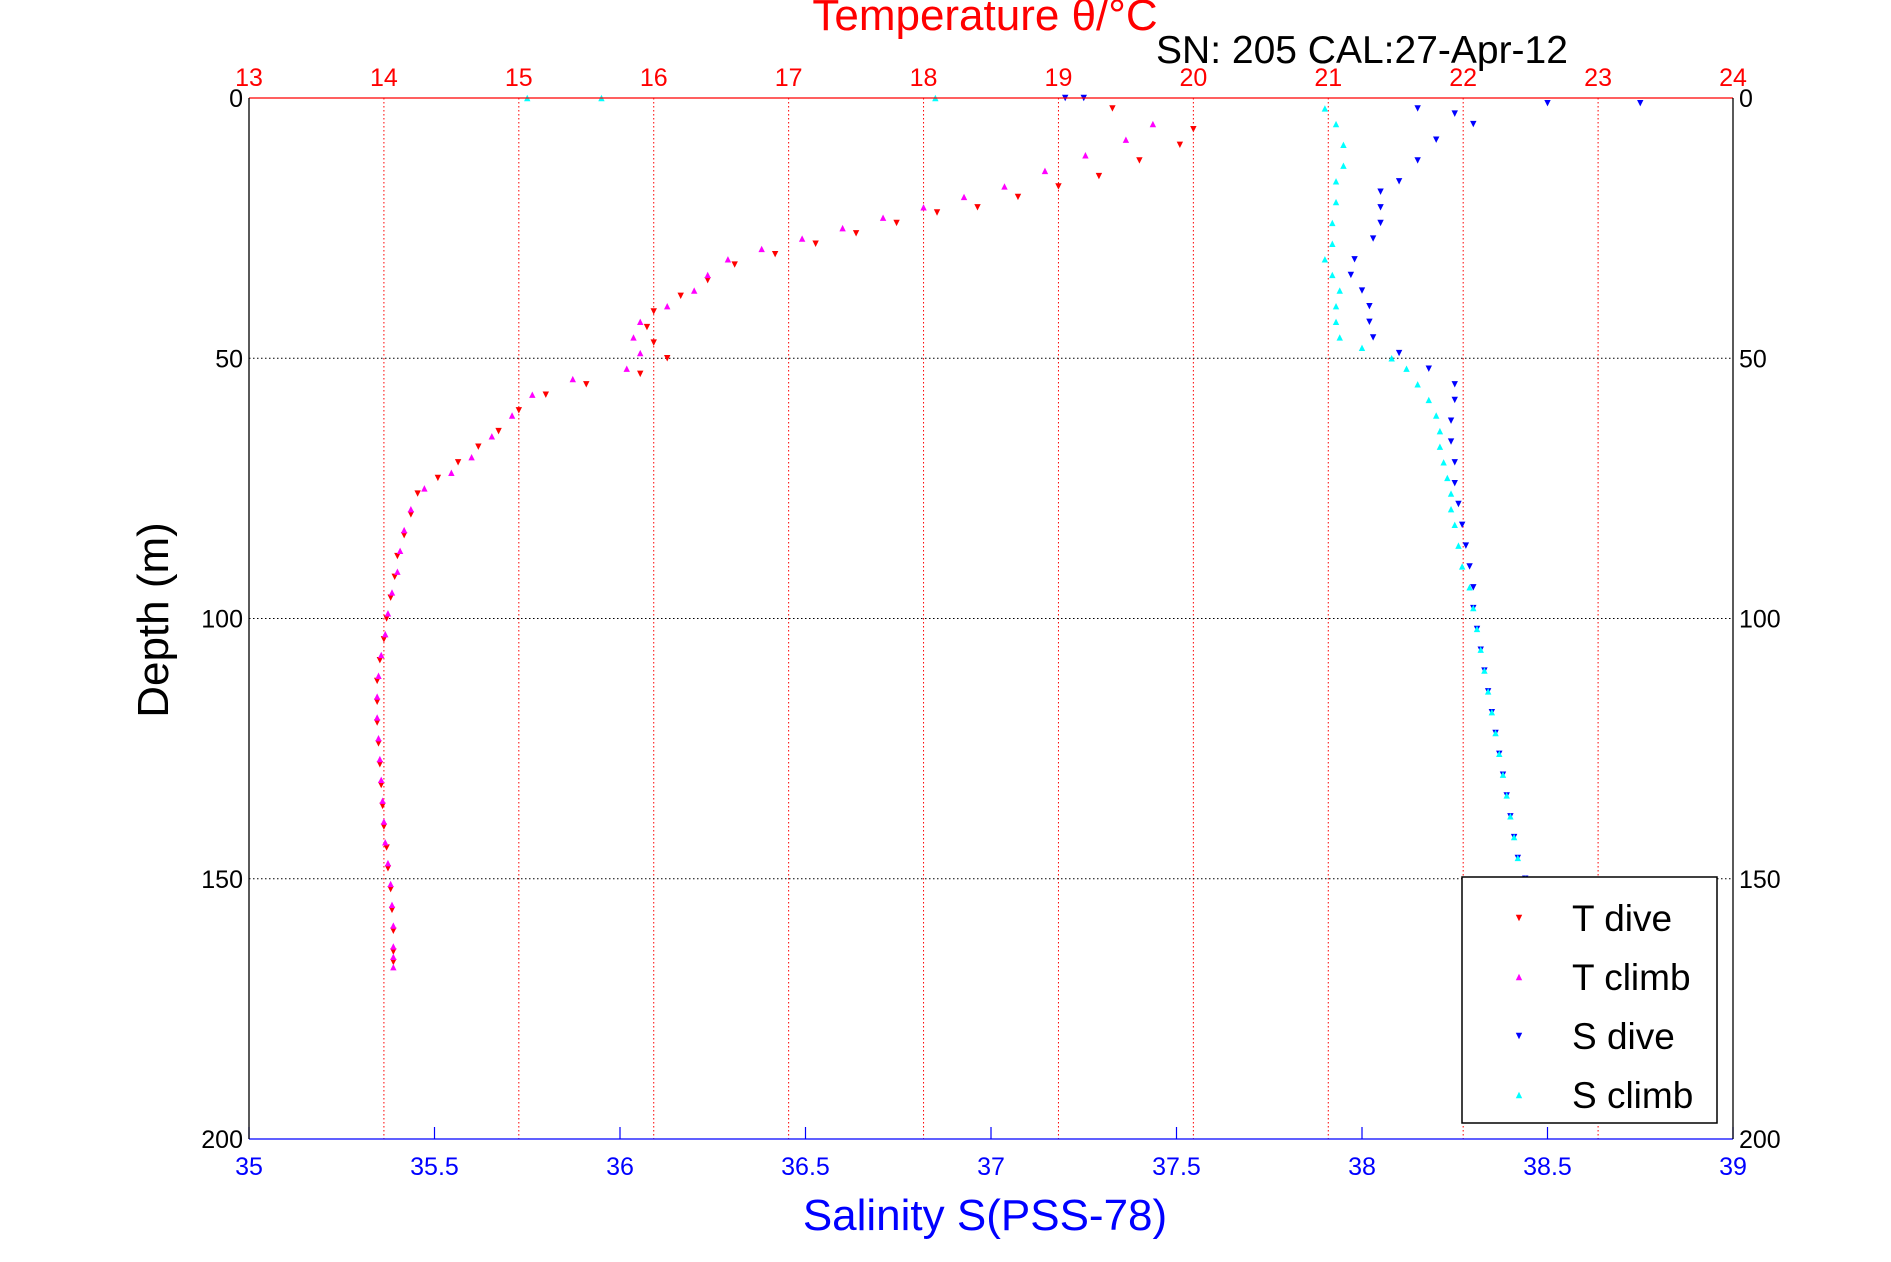 This screenshot has height=1262, width=1891. What do you see at coordinates (991, 1167) in the screenshot?
I see `salinity-tick-label: 37` at bounding box center [991, 1167].